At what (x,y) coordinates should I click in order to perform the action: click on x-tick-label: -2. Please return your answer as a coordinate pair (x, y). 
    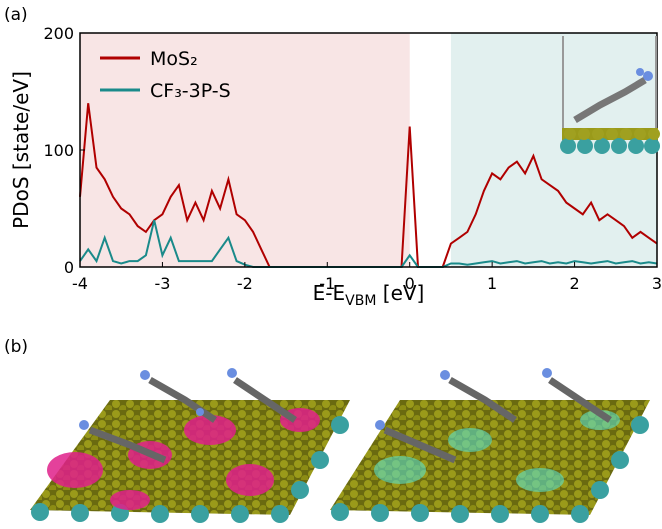
    Looking at the image, I should click on (245, 283).